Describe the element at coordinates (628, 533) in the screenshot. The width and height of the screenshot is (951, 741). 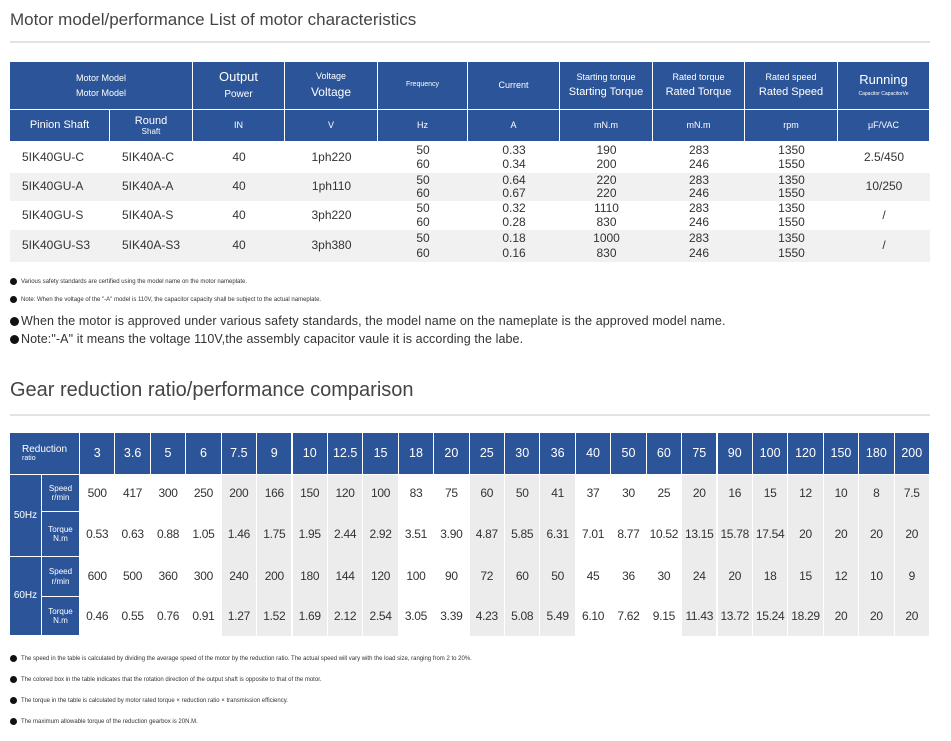
I see `cell-text: 8.77` at that location.